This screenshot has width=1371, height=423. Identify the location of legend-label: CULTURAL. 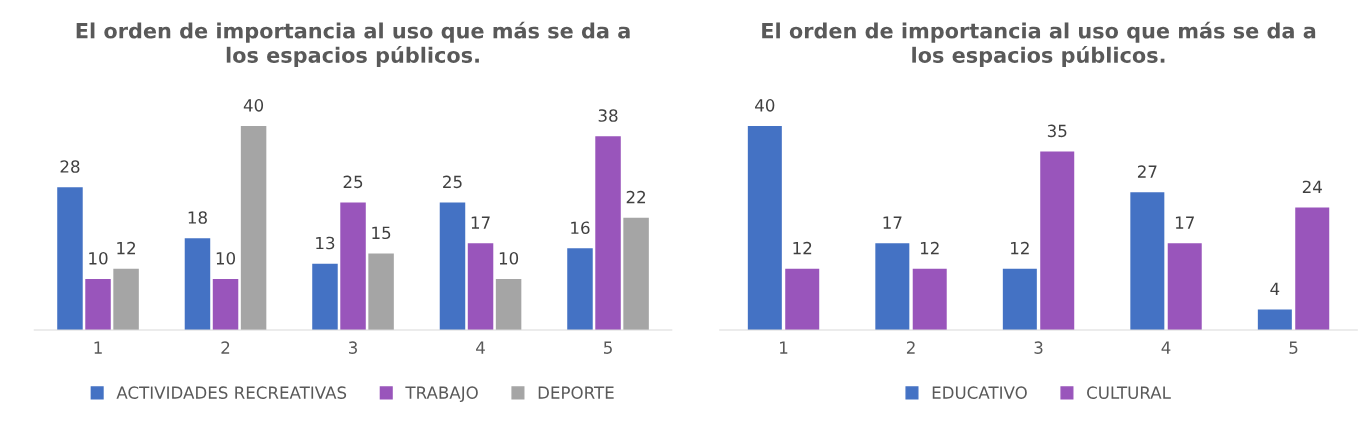
(1129, 392).